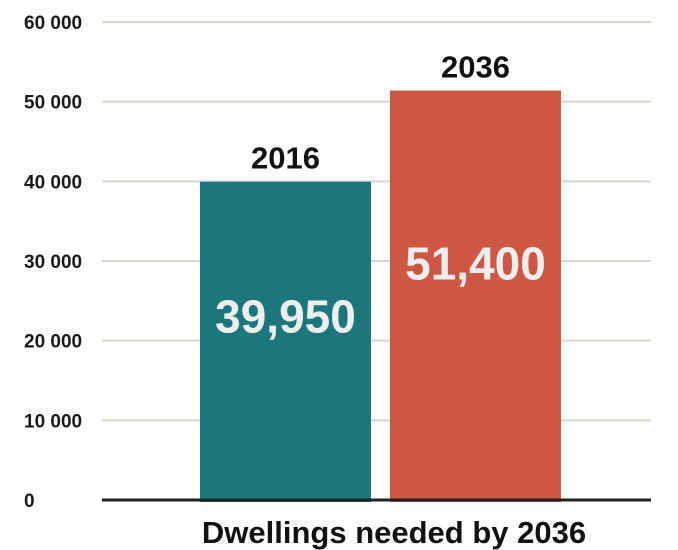  What do you see at coordinates (53, 342) in the screenshot?
I see `y-tick-label: 20 000` at bounding box center [53, 342].